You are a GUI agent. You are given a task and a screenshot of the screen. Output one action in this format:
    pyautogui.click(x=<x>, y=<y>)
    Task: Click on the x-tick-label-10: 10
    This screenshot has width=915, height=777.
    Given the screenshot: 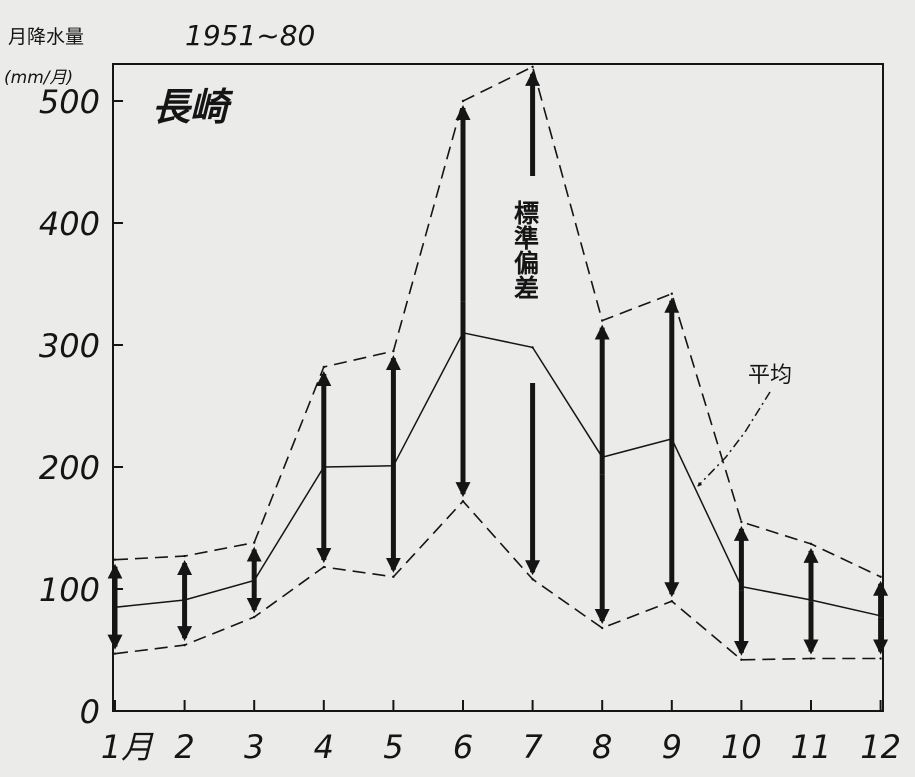 What is the action you would take?
    pyautogui.click(x=741, y=747)
    